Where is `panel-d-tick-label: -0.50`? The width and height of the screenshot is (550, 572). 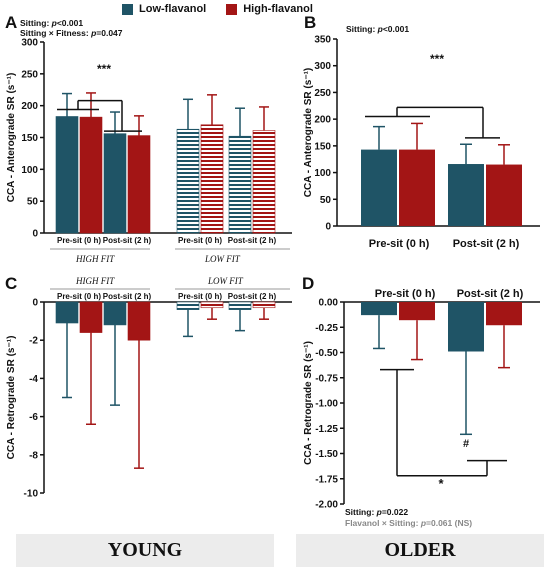
panel-d-tick-label: -0.50 is located at coordinates (326, 353).